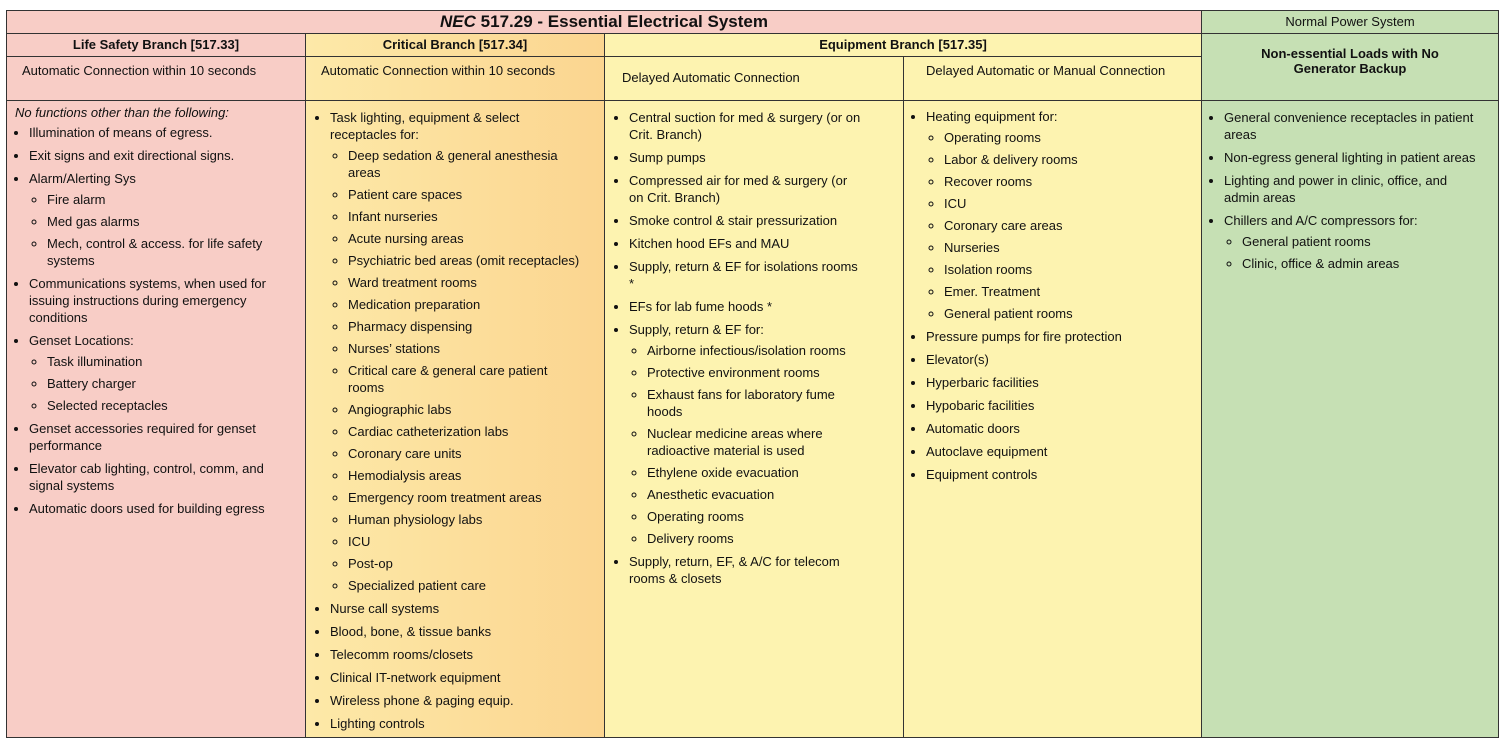  What do you see at coordinates (156, 45) in the screenshot?
I see `branch-cell: Life Safety Branch [517.33]` at bounding box center [156, 45].